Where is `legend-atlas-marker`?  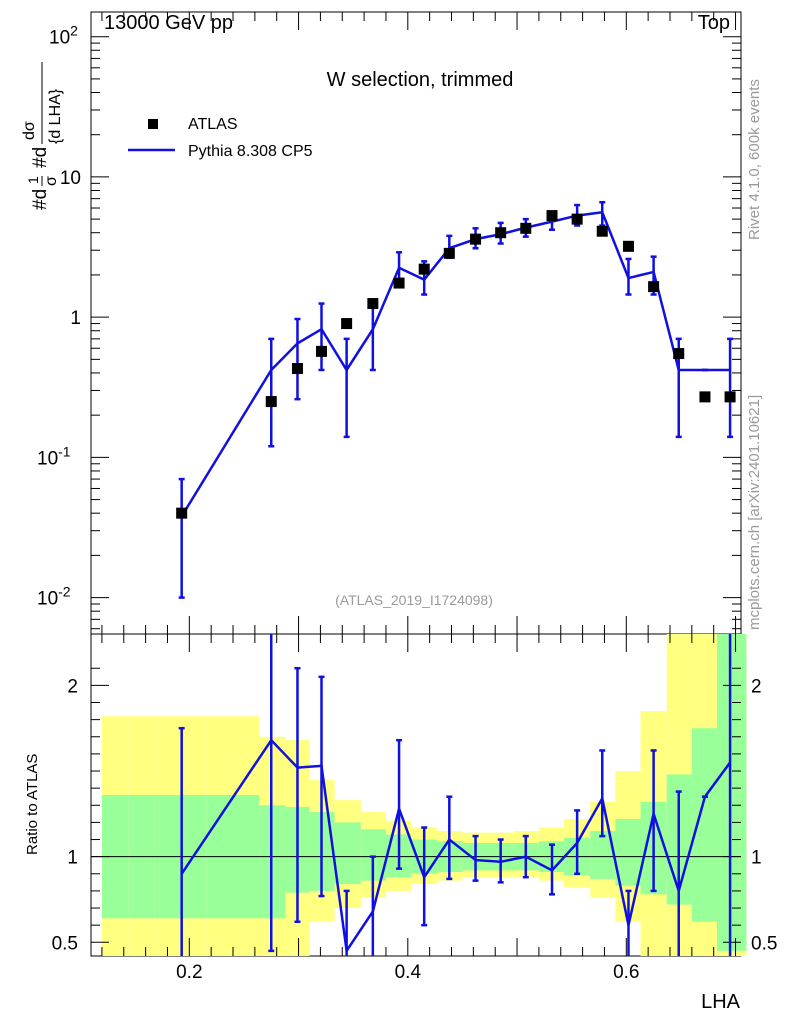
legend-atlas-marker is located at coordinates (153, 124).